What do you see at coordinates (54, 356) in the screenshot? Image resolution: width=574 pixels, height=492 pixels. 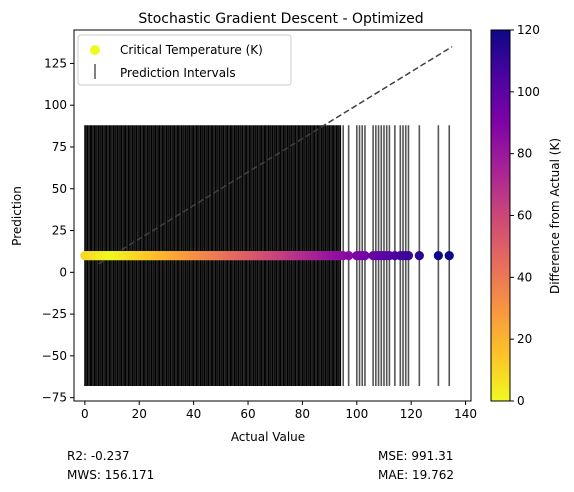 I see `y-tick-label: −50` at bounding box center [54, 356].